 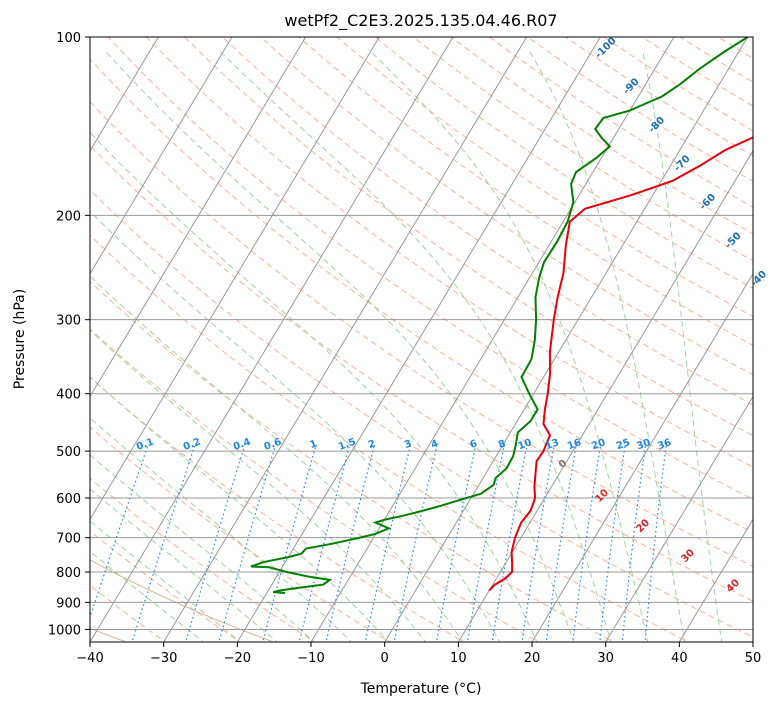 What do you see at coordinates (552, 444) in the screenshot?
I see `mixing-ratio-label: 13` at bounding box center [552, 444].